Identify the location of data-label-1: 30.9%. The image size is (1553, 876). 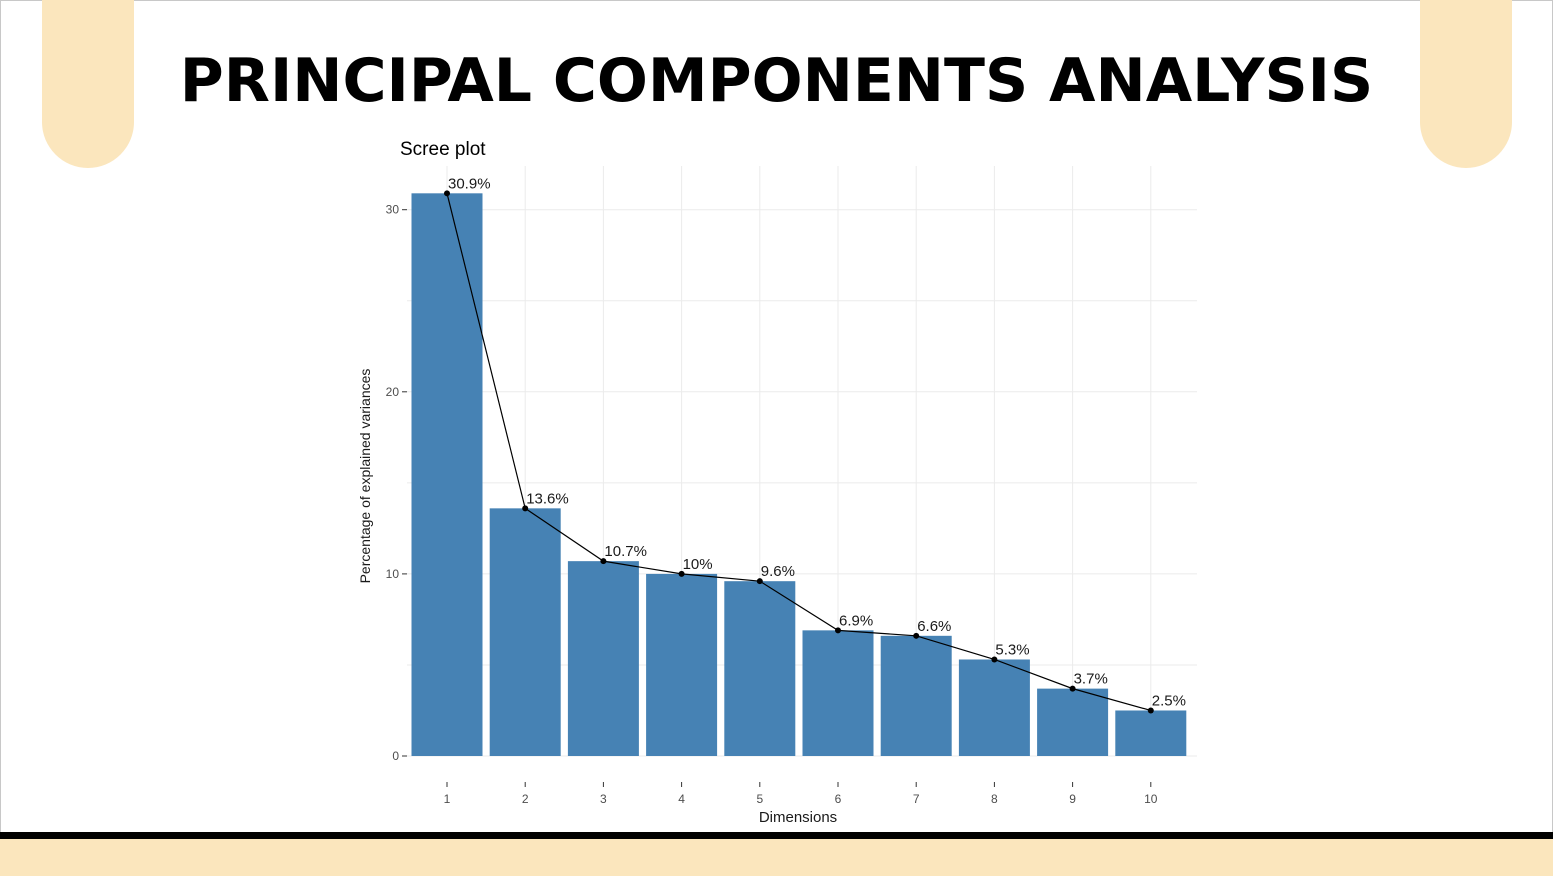
(469, 183).